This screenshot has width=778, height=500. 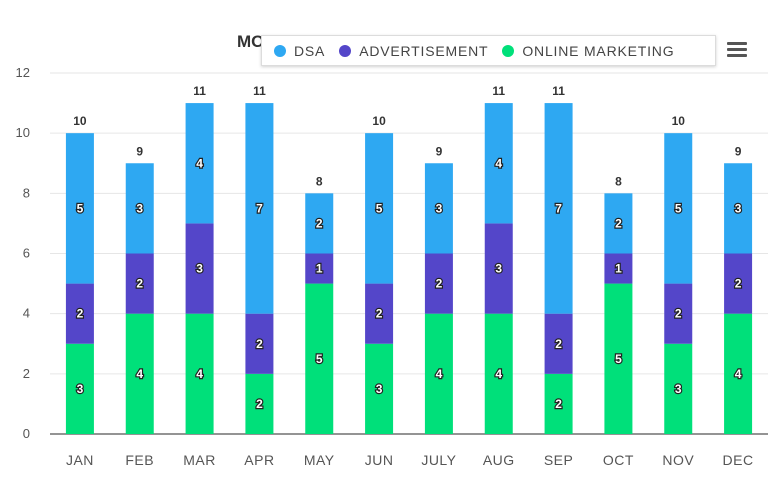 I want to click on y-tick-label: 4, so click(x=26, y=313).